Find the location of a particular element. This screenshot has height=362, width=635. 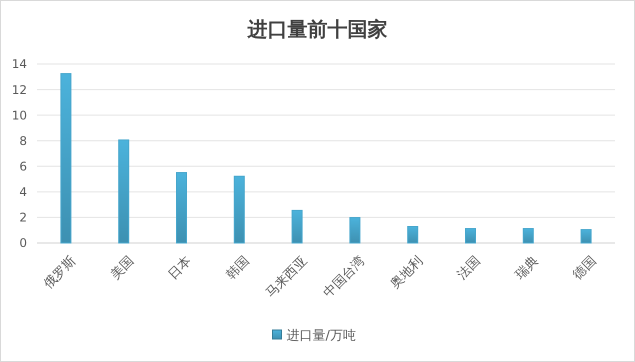

x-tick-label: 韩国 is located at coordinates (238, 268).